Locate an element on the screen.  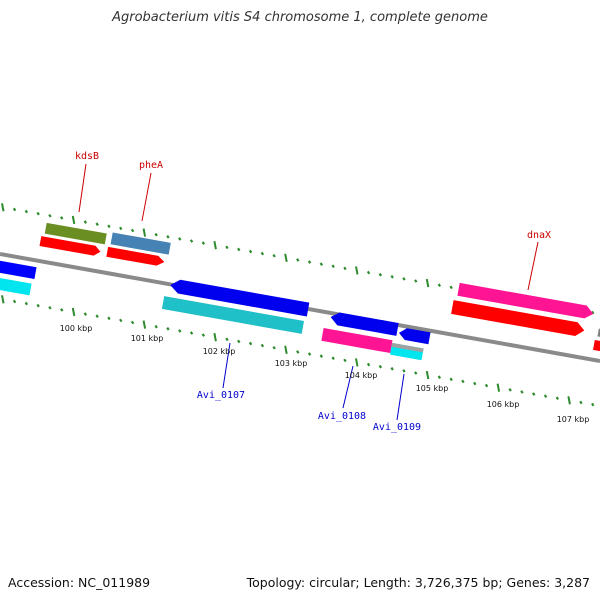
Avi_0109-label: Avi_0109 is located at coordinates (397, 427).